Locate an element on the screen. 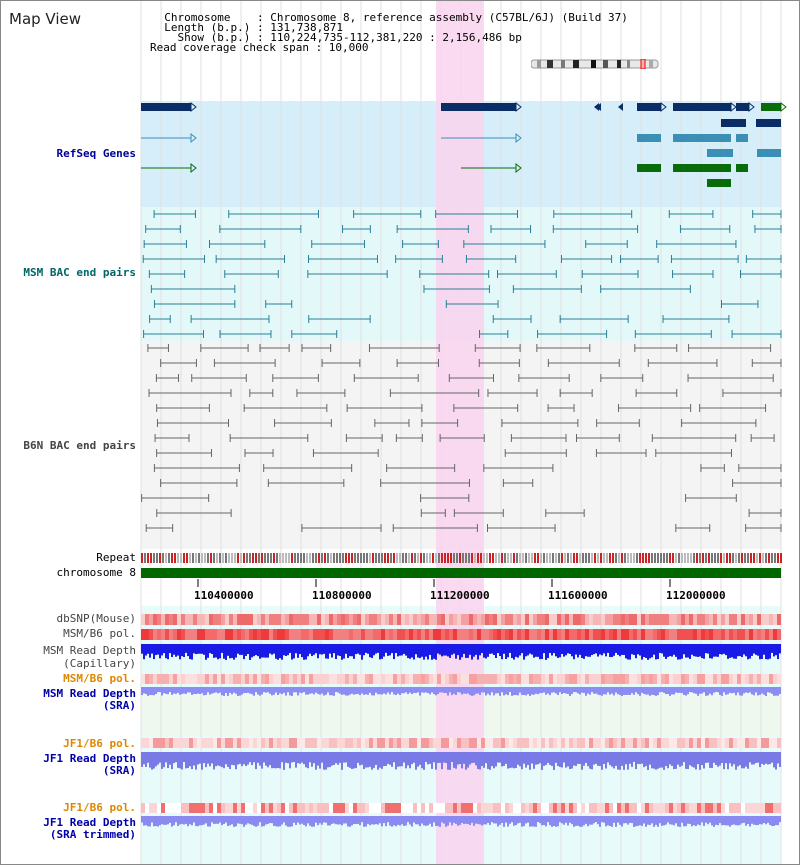  track-label-jf1-b6-pol: JF1/B6 pol. is located at coordinates (99, 743).